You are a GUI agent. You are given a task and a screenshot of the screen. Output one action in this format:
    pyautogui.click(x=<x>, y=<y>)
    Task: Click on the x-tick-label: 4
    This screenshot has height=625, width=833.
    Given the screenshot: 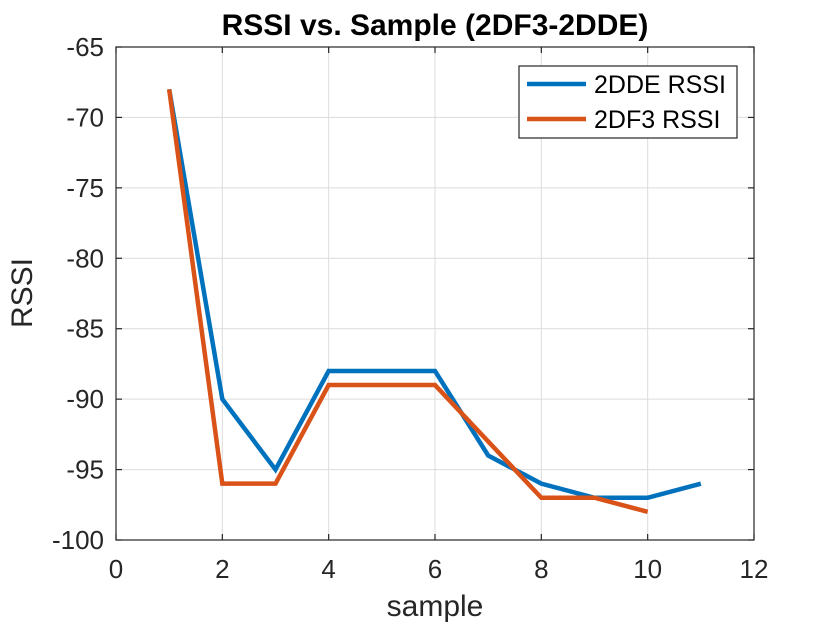 What is the action you would take?
    pyautogui.click(x=328, y=569)
    